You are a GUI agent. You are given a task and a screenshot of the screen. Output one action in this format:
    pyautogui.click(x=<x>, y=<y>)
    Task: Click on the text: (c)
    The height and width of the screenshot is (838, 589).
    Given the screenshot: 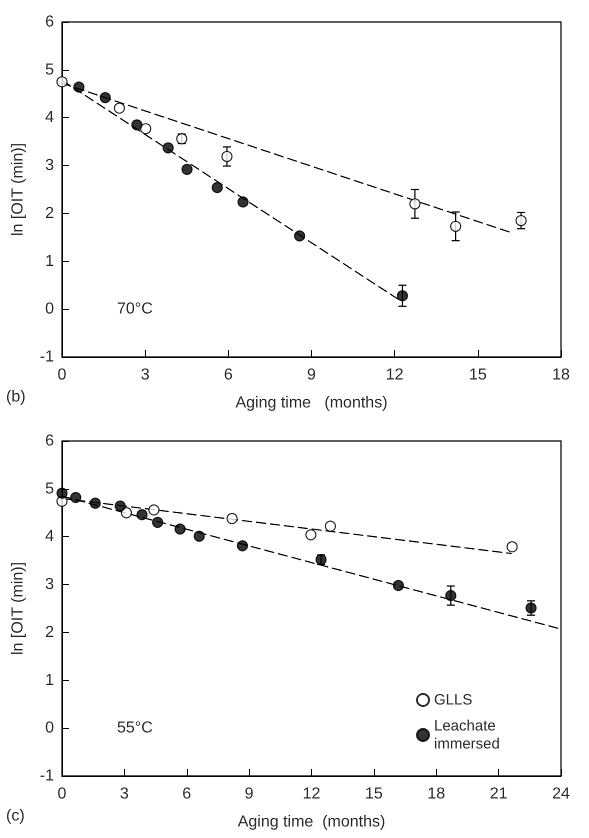 What is the action you would take?
    pyautogui.click(x=15, y=816)
    